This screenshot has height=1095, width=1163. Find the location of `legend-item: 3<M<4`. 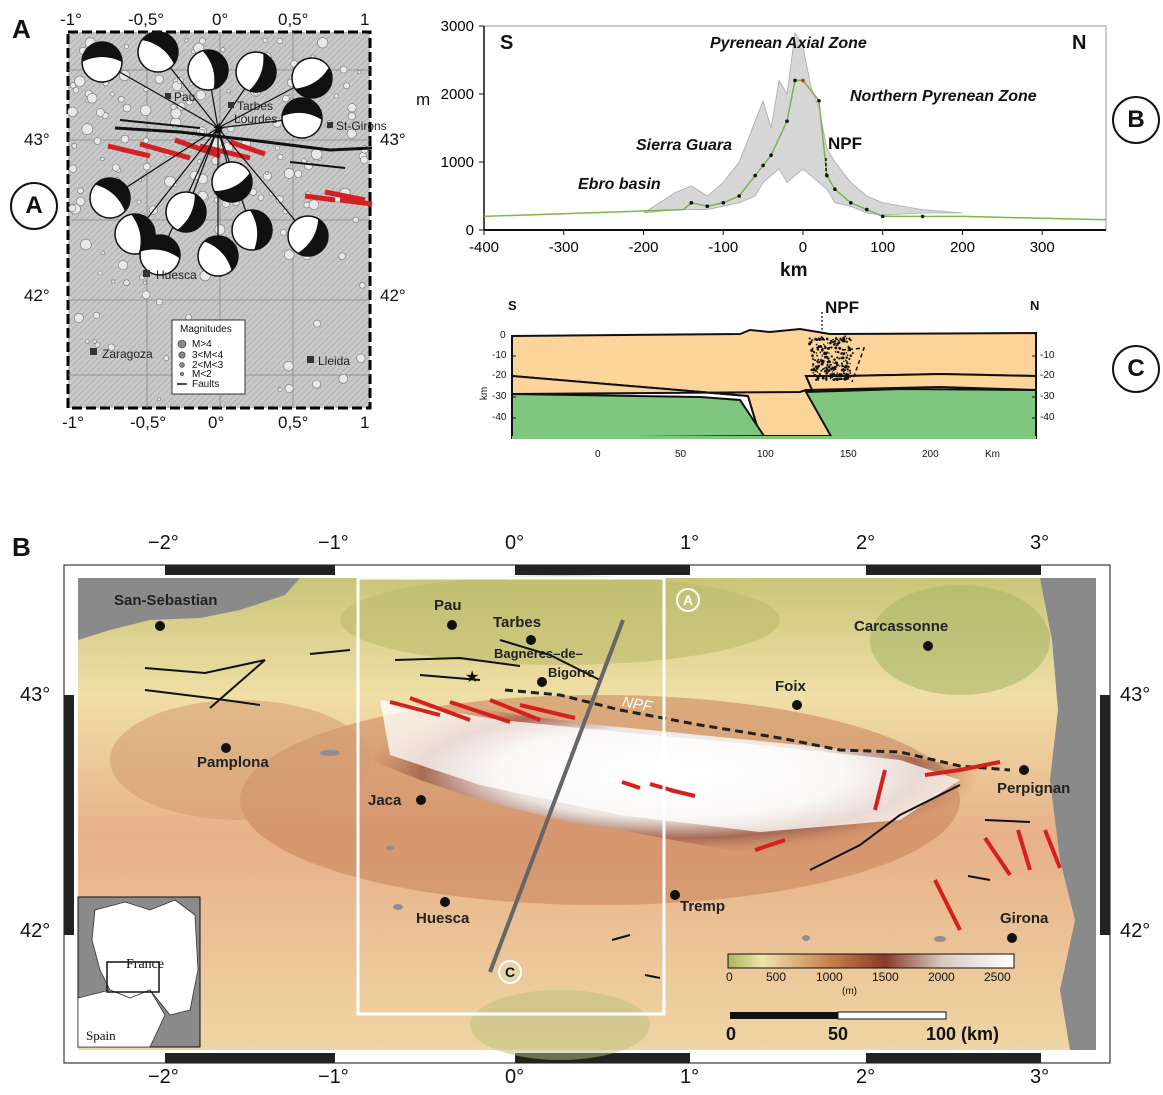

legend-item: 3<M<4 is located at coordinates (208, 355).